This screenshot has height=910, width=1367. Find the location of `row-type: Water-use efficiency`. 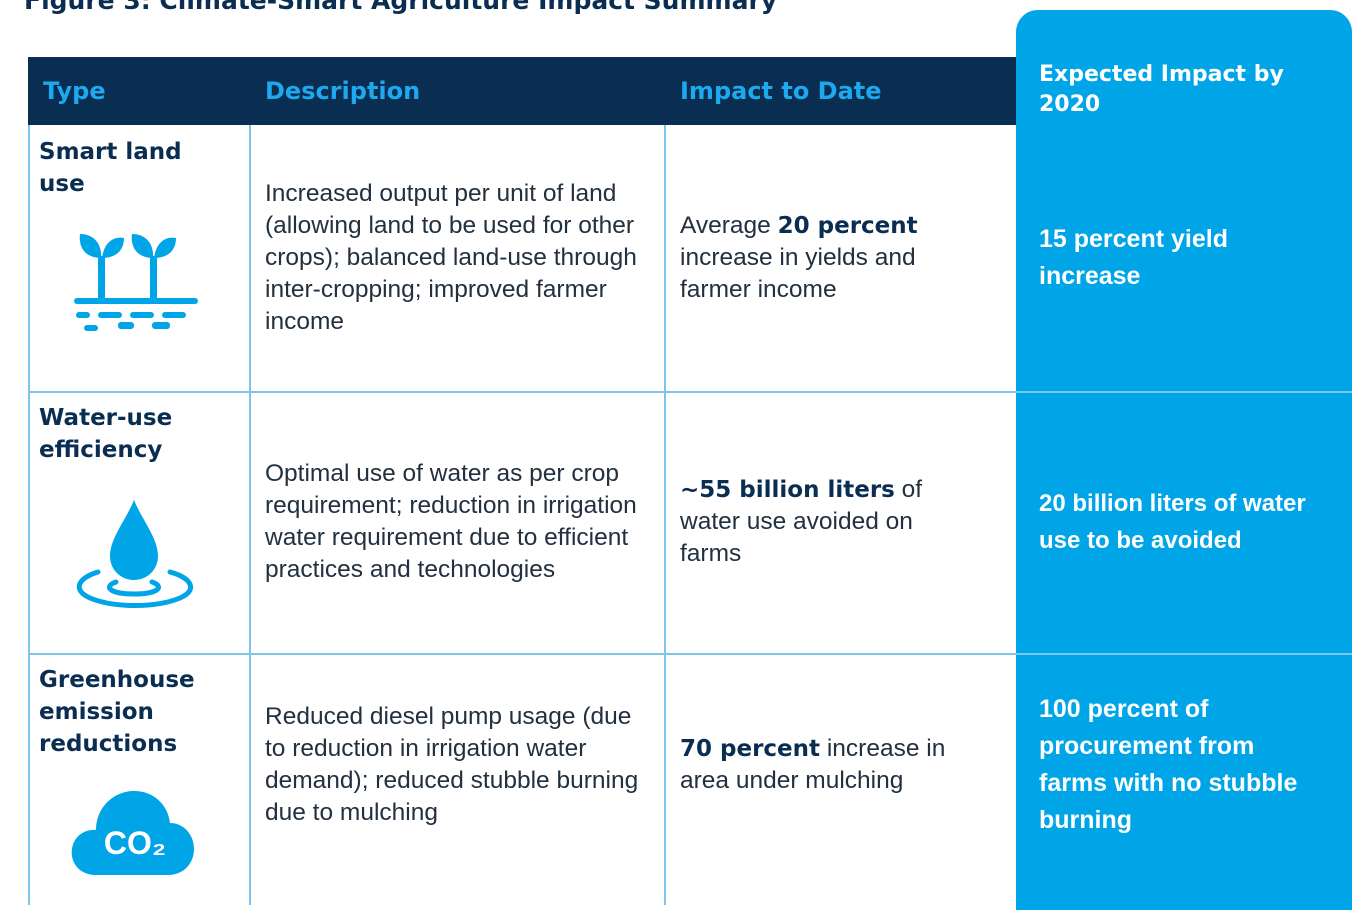

row-type: Water-use efficiency is located at coordinates (106, 434).